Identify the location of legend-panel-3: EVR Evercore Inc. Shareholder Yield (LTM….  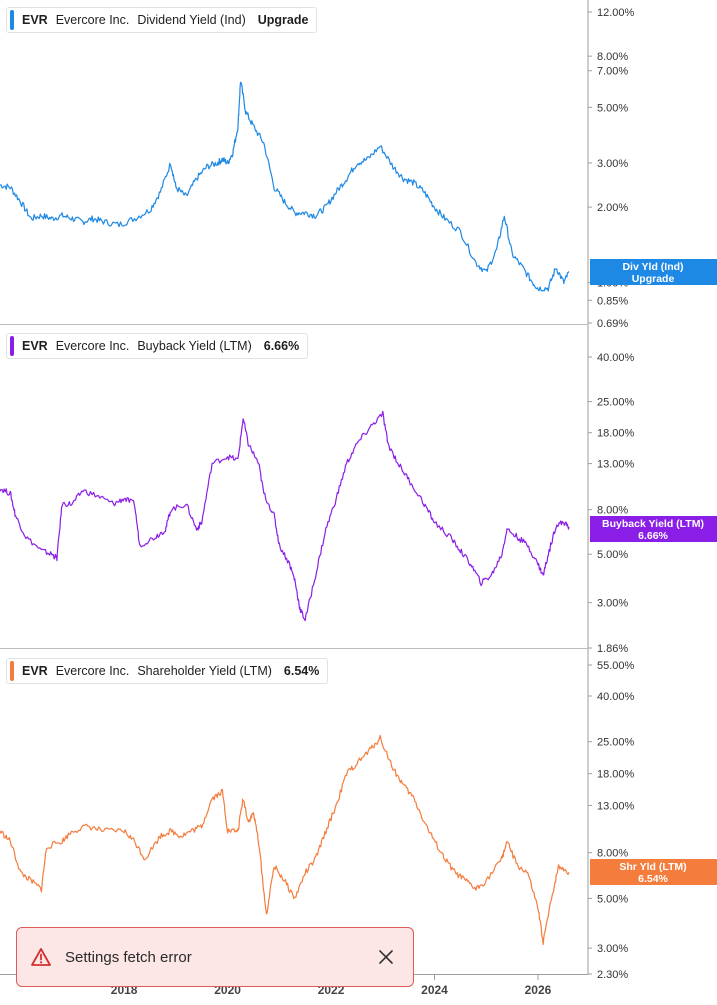
(167, 671).